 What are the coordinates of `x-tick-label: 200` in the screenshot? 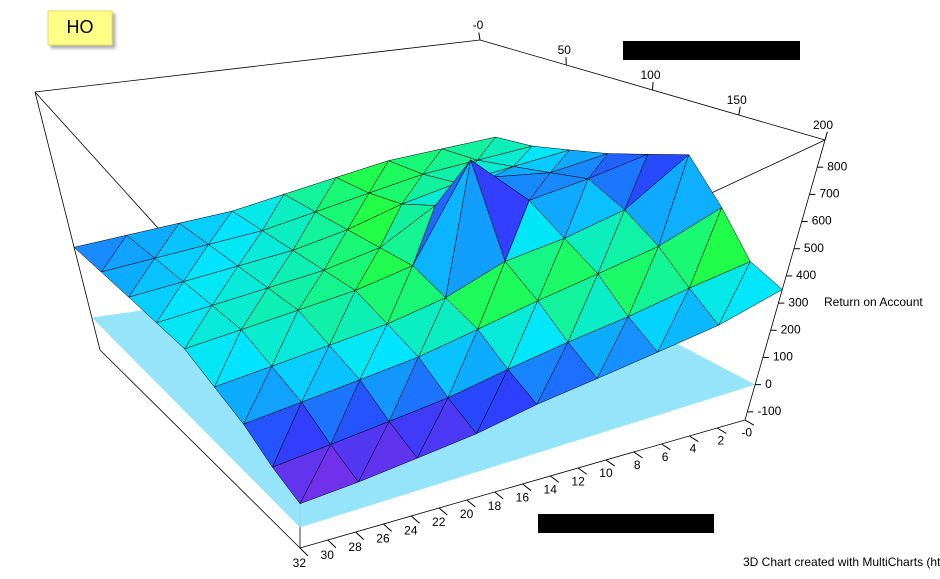 It's located at (823, 125).